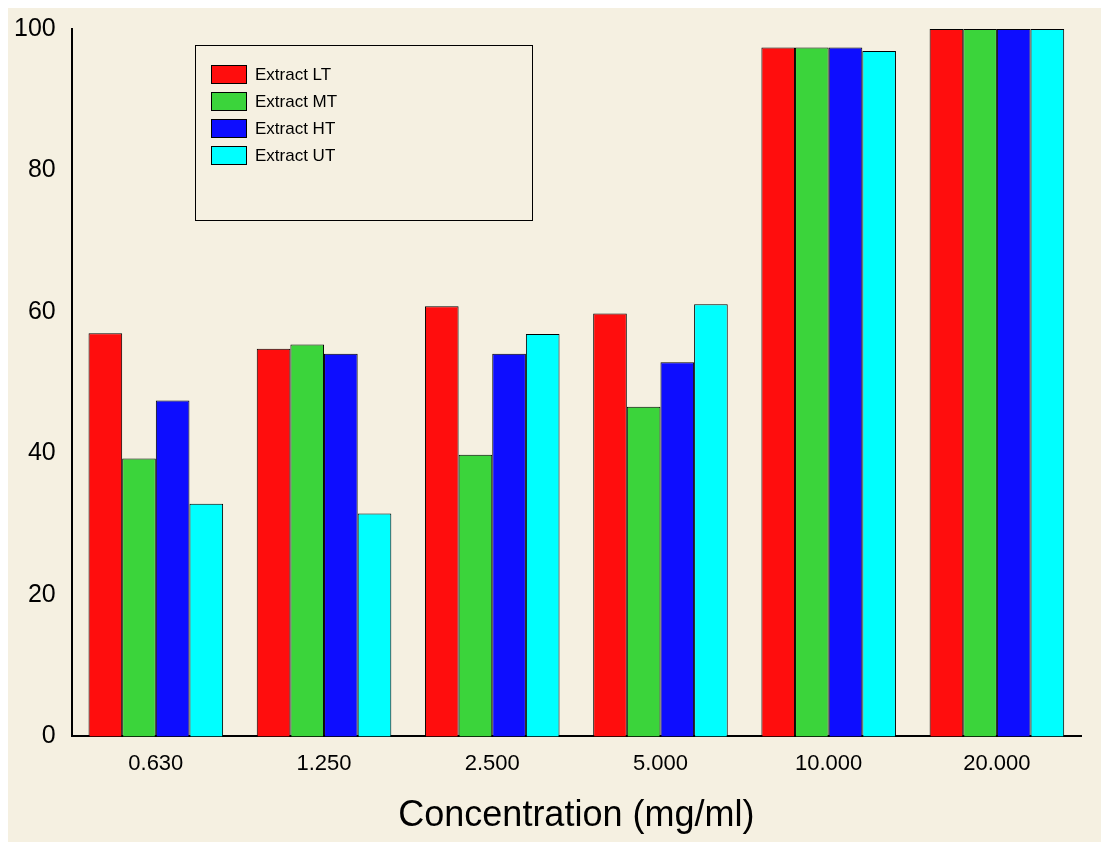 This screenshot has height=850, width=1109. I want to click on y-tick-label: 20, so click(41, 592).